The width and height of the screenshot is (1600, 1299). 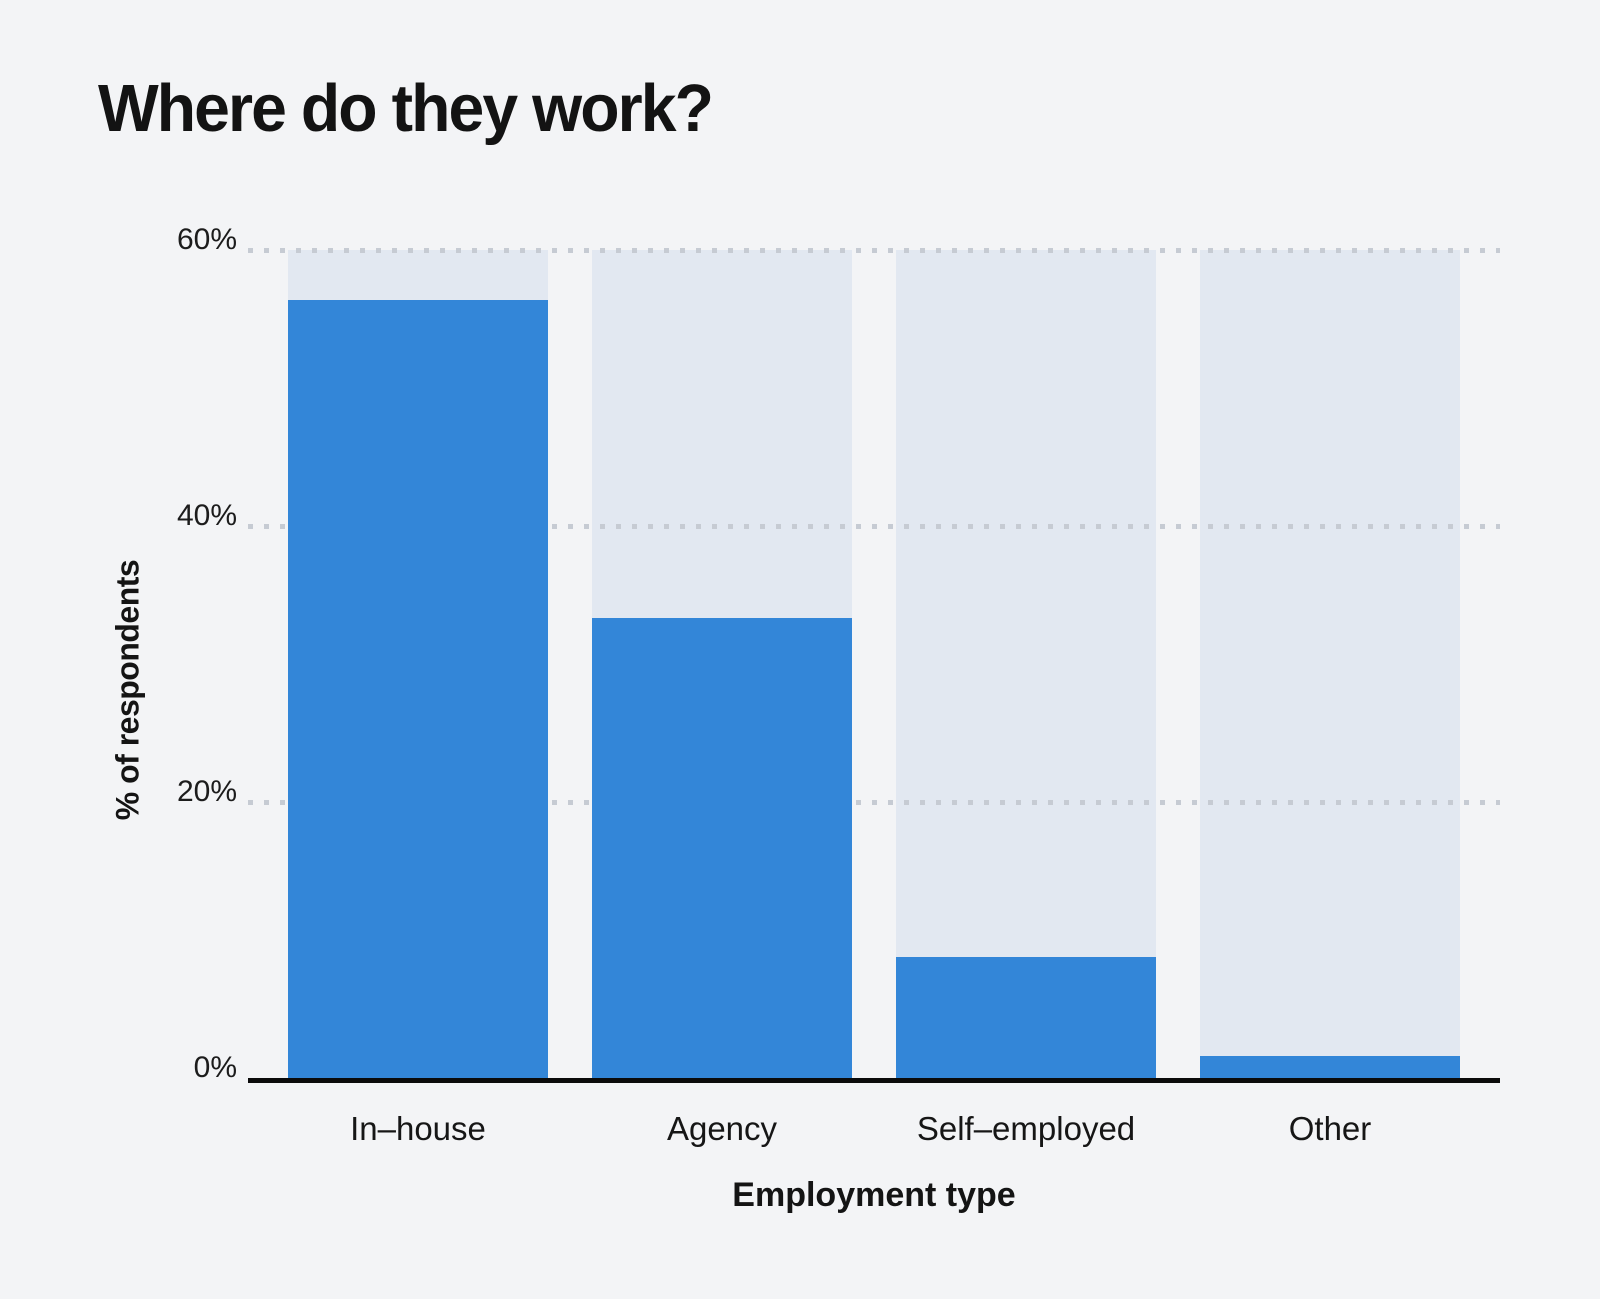 I want to click on chart-title: Where do they work?, so click(x=406, y=108).